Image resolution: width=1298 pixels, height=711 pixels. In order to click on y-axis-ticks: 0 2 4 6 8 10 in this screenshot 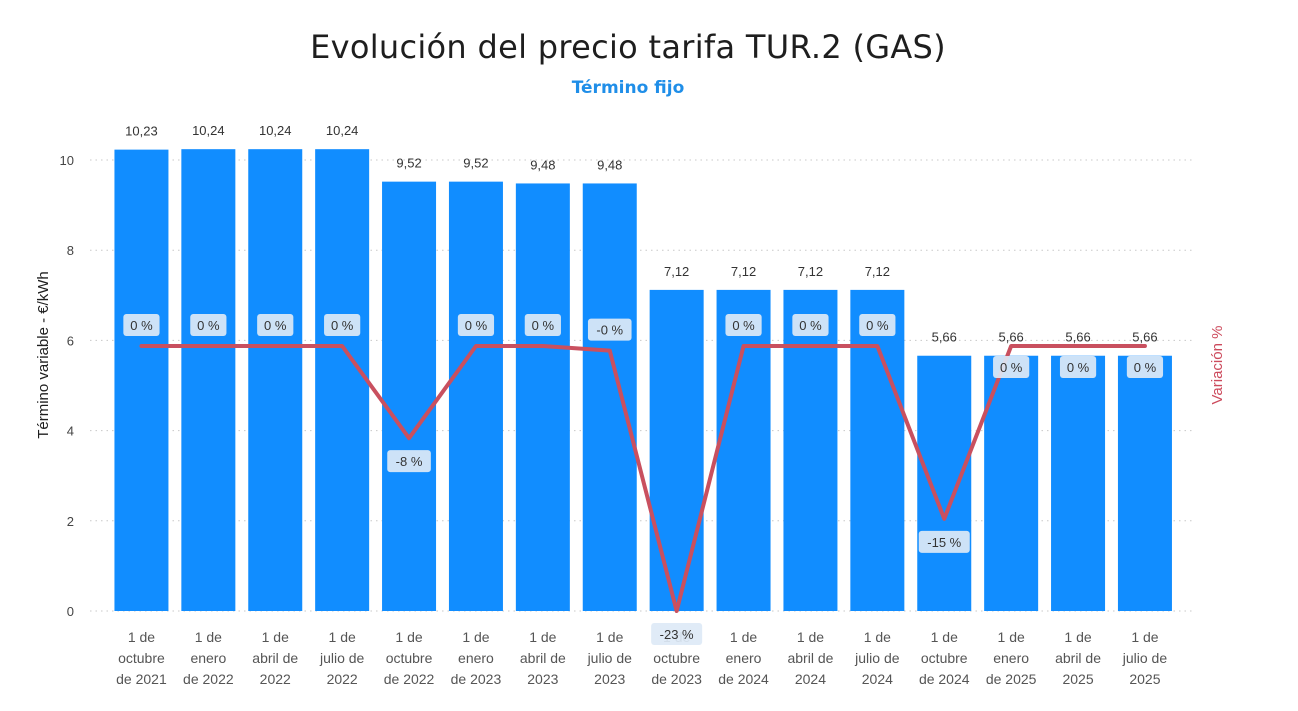, I will do `click(67, 386)`.